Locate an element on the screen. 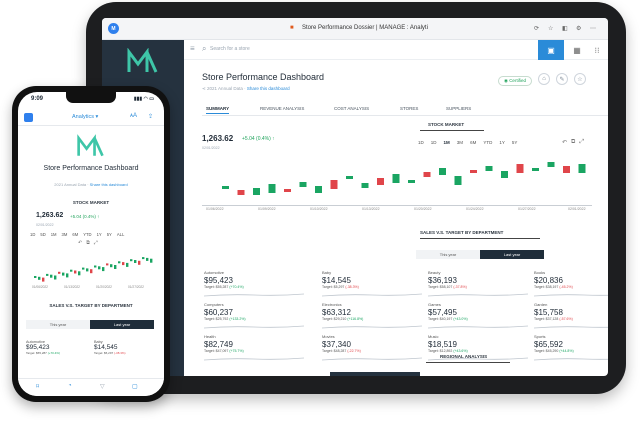 This screenshot has width=640, height=424. dept-name: Garden is located at coordinates (541, 304).